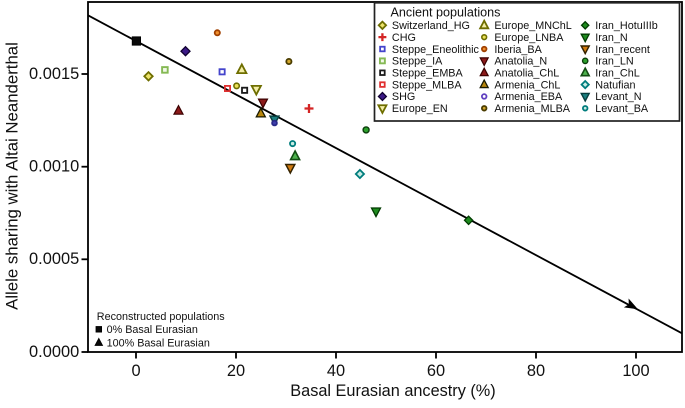 This screenshot has height=408, width=685. What do you see at coordinates (54, 352) in the screenshot?
I see `svg-text: 0.0000` at bounding box center [54, 352].